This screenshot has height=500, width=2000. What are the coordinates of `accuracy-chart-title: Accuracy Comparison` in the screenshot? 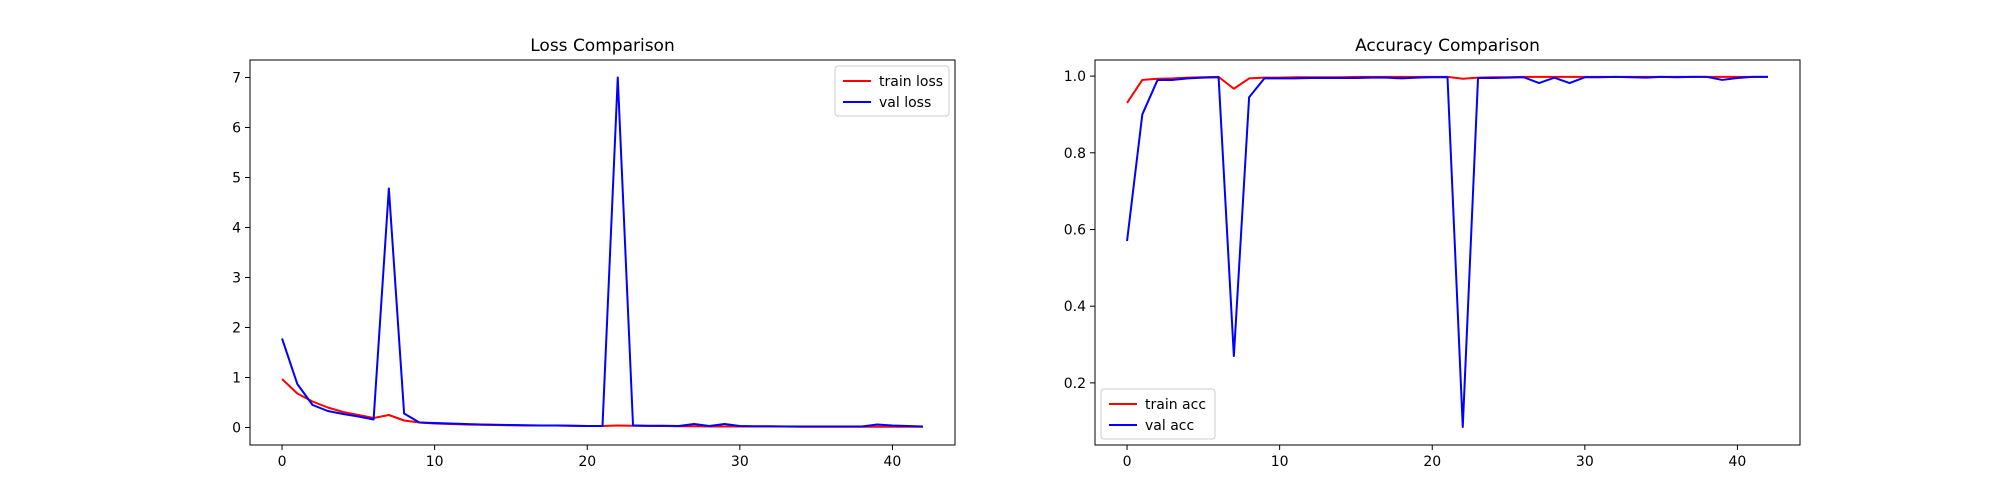 It's located at (1447, 46).